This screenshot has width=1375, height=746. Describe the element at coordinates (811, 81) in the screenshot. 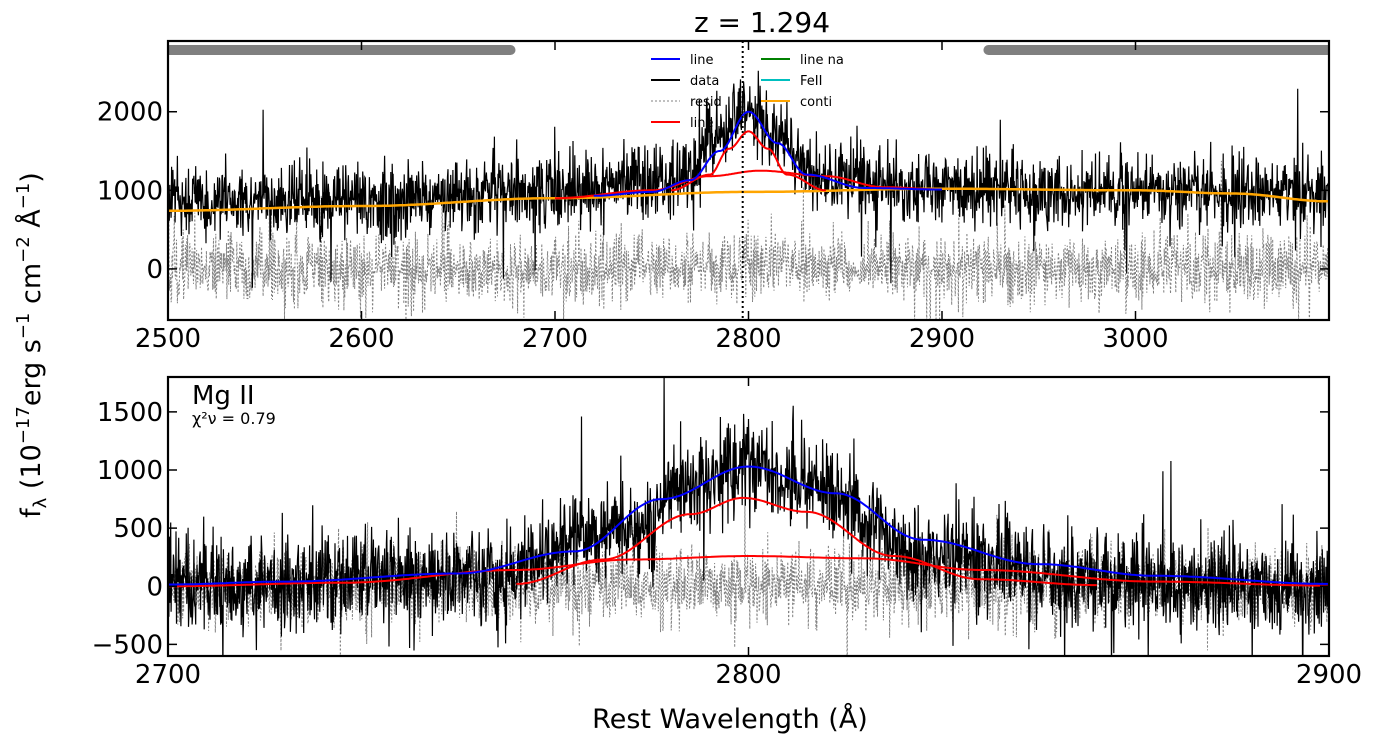

I see `legend-label: FeII` at that location.